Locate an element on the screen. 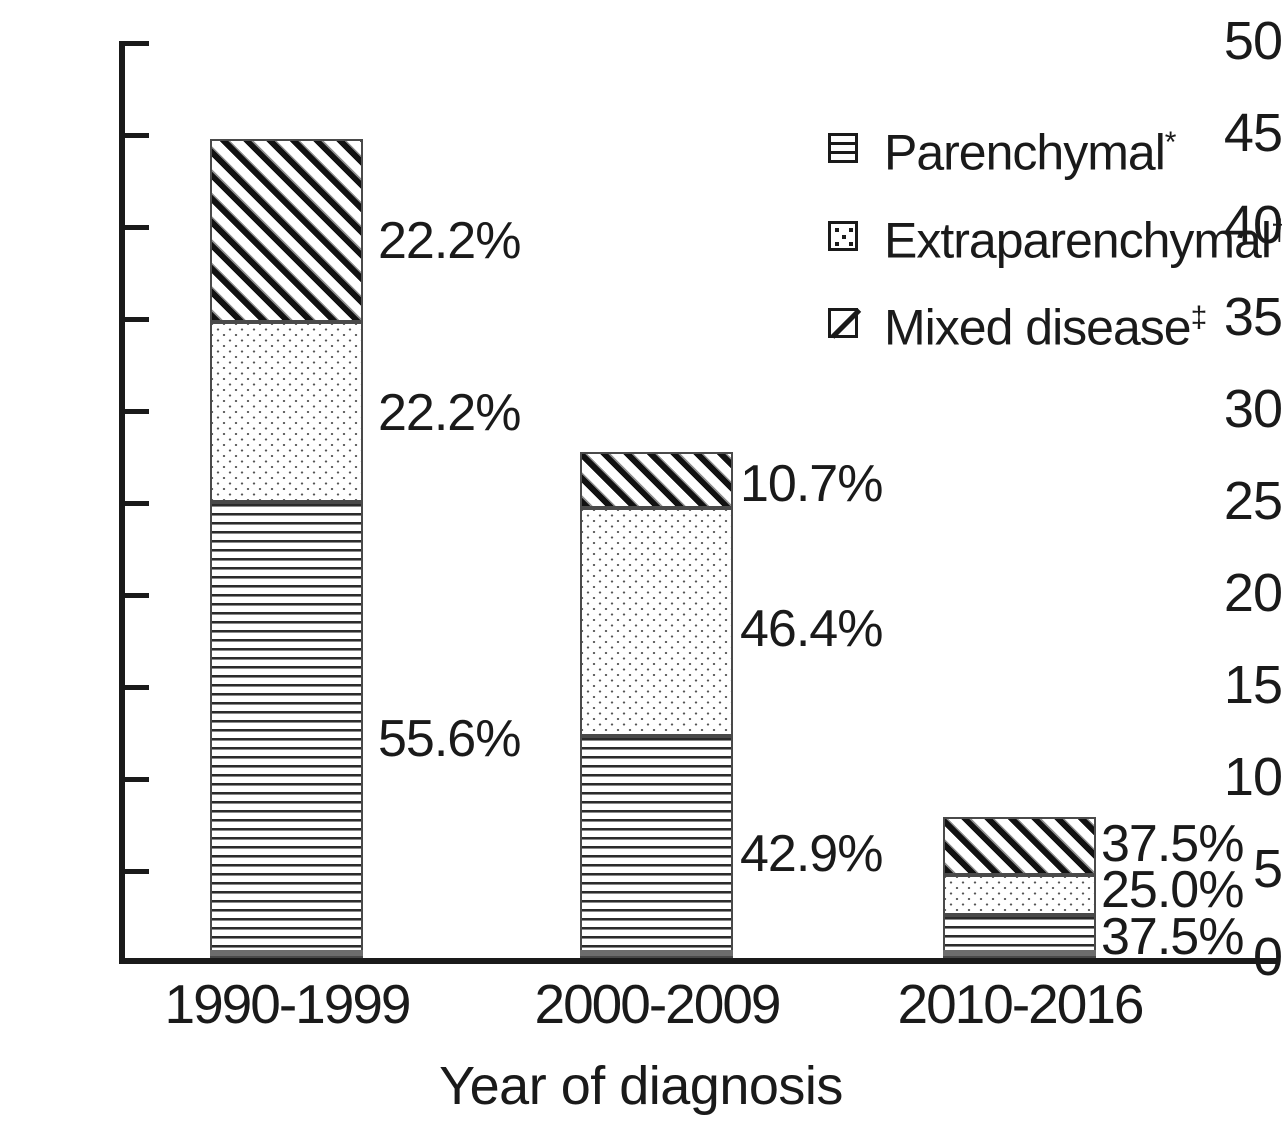 The image size is (1282, 1147). bar-2000-2009 is located at coordinates (656, 705).